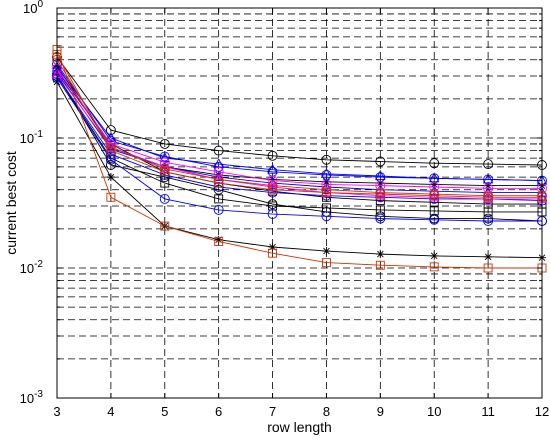 This screenshot has width=550, height=440. I want to click on x-axis-label: row length, so click(299, 427).